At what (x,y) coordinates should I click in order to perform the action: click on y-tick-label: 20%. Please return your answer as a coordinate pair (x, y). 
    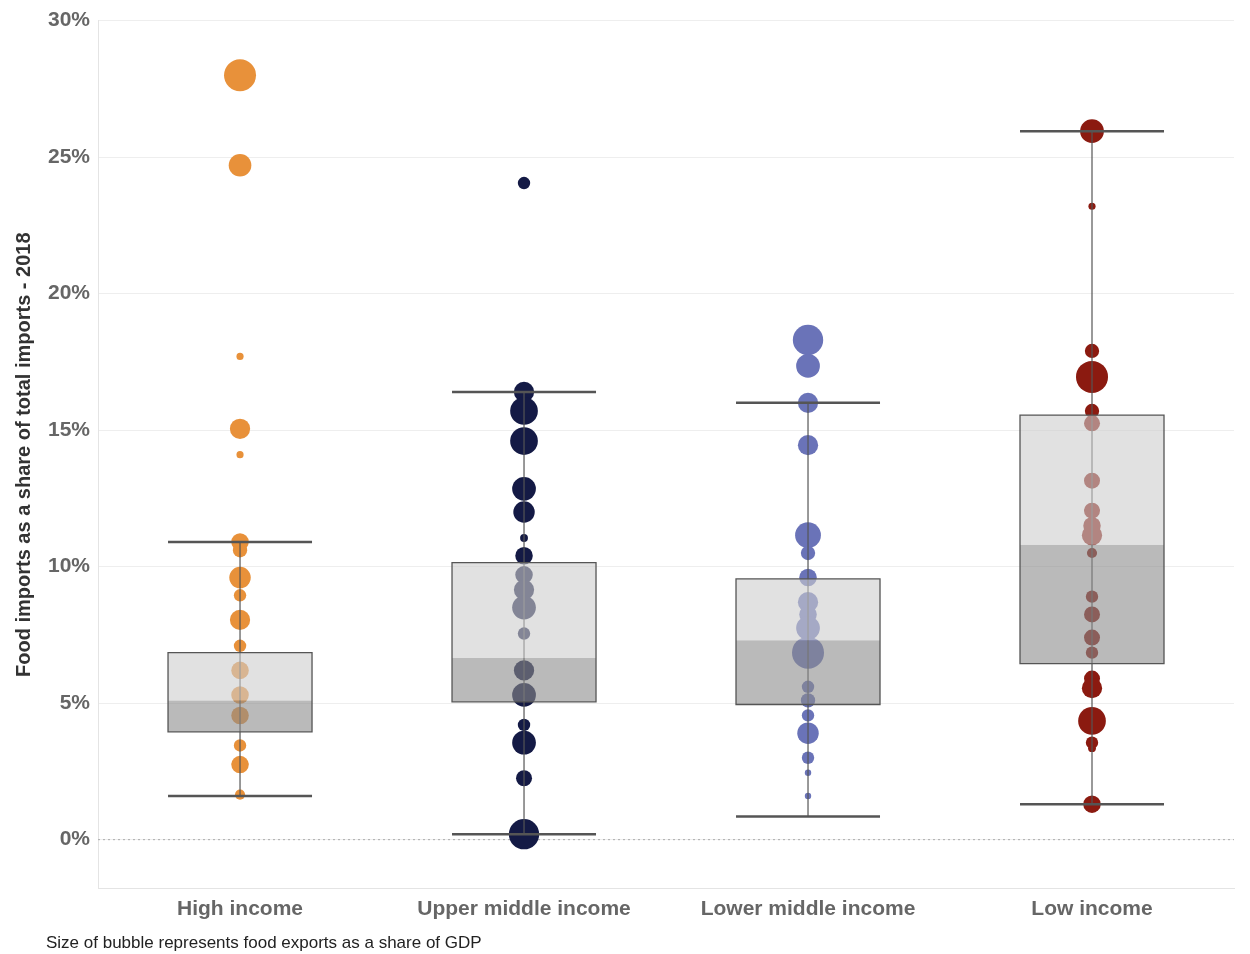
    Looking at the image, I should click on (69, 292).